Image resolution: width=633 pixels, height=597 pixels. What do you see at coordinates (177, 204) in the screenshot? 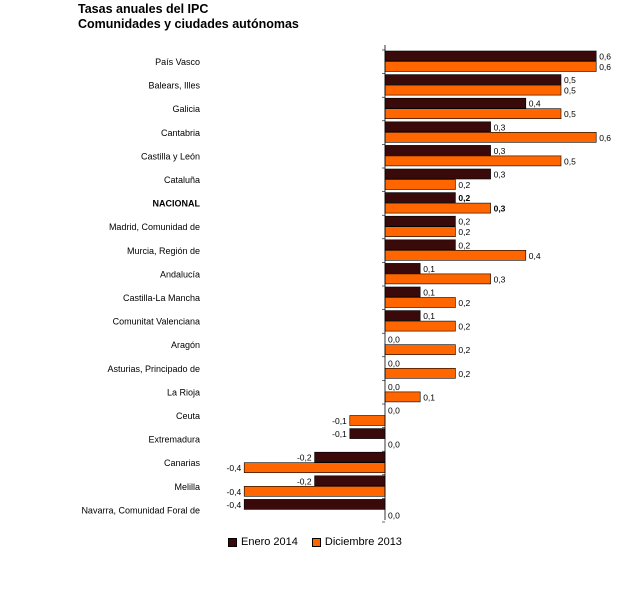
I see `category-label: NACIONAL` at bounding box center [177, 204].